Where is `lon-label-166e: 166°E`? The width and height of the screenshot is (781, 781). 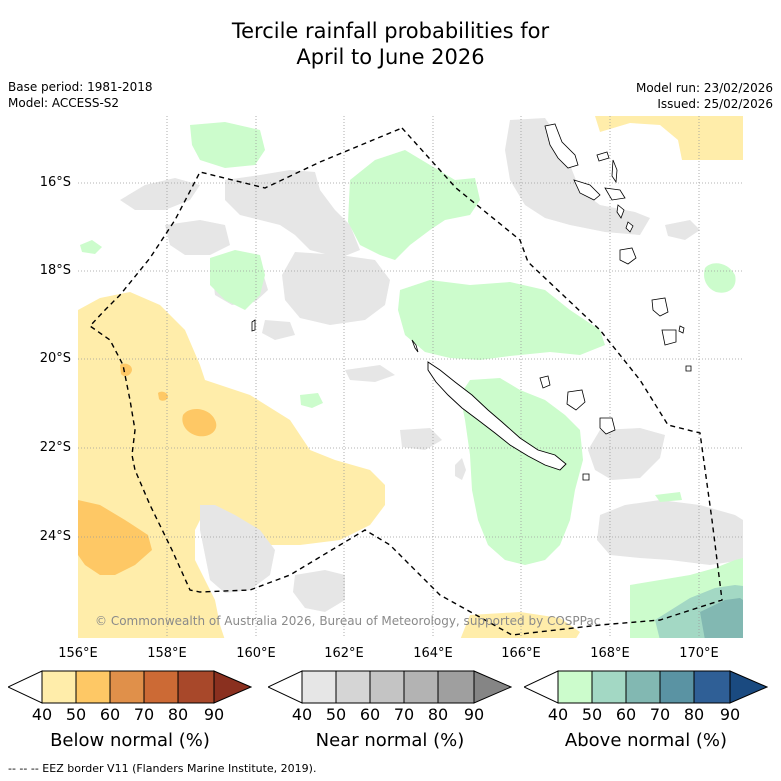
lon-label-166e: 166°E is located at coordinates (521, 653).